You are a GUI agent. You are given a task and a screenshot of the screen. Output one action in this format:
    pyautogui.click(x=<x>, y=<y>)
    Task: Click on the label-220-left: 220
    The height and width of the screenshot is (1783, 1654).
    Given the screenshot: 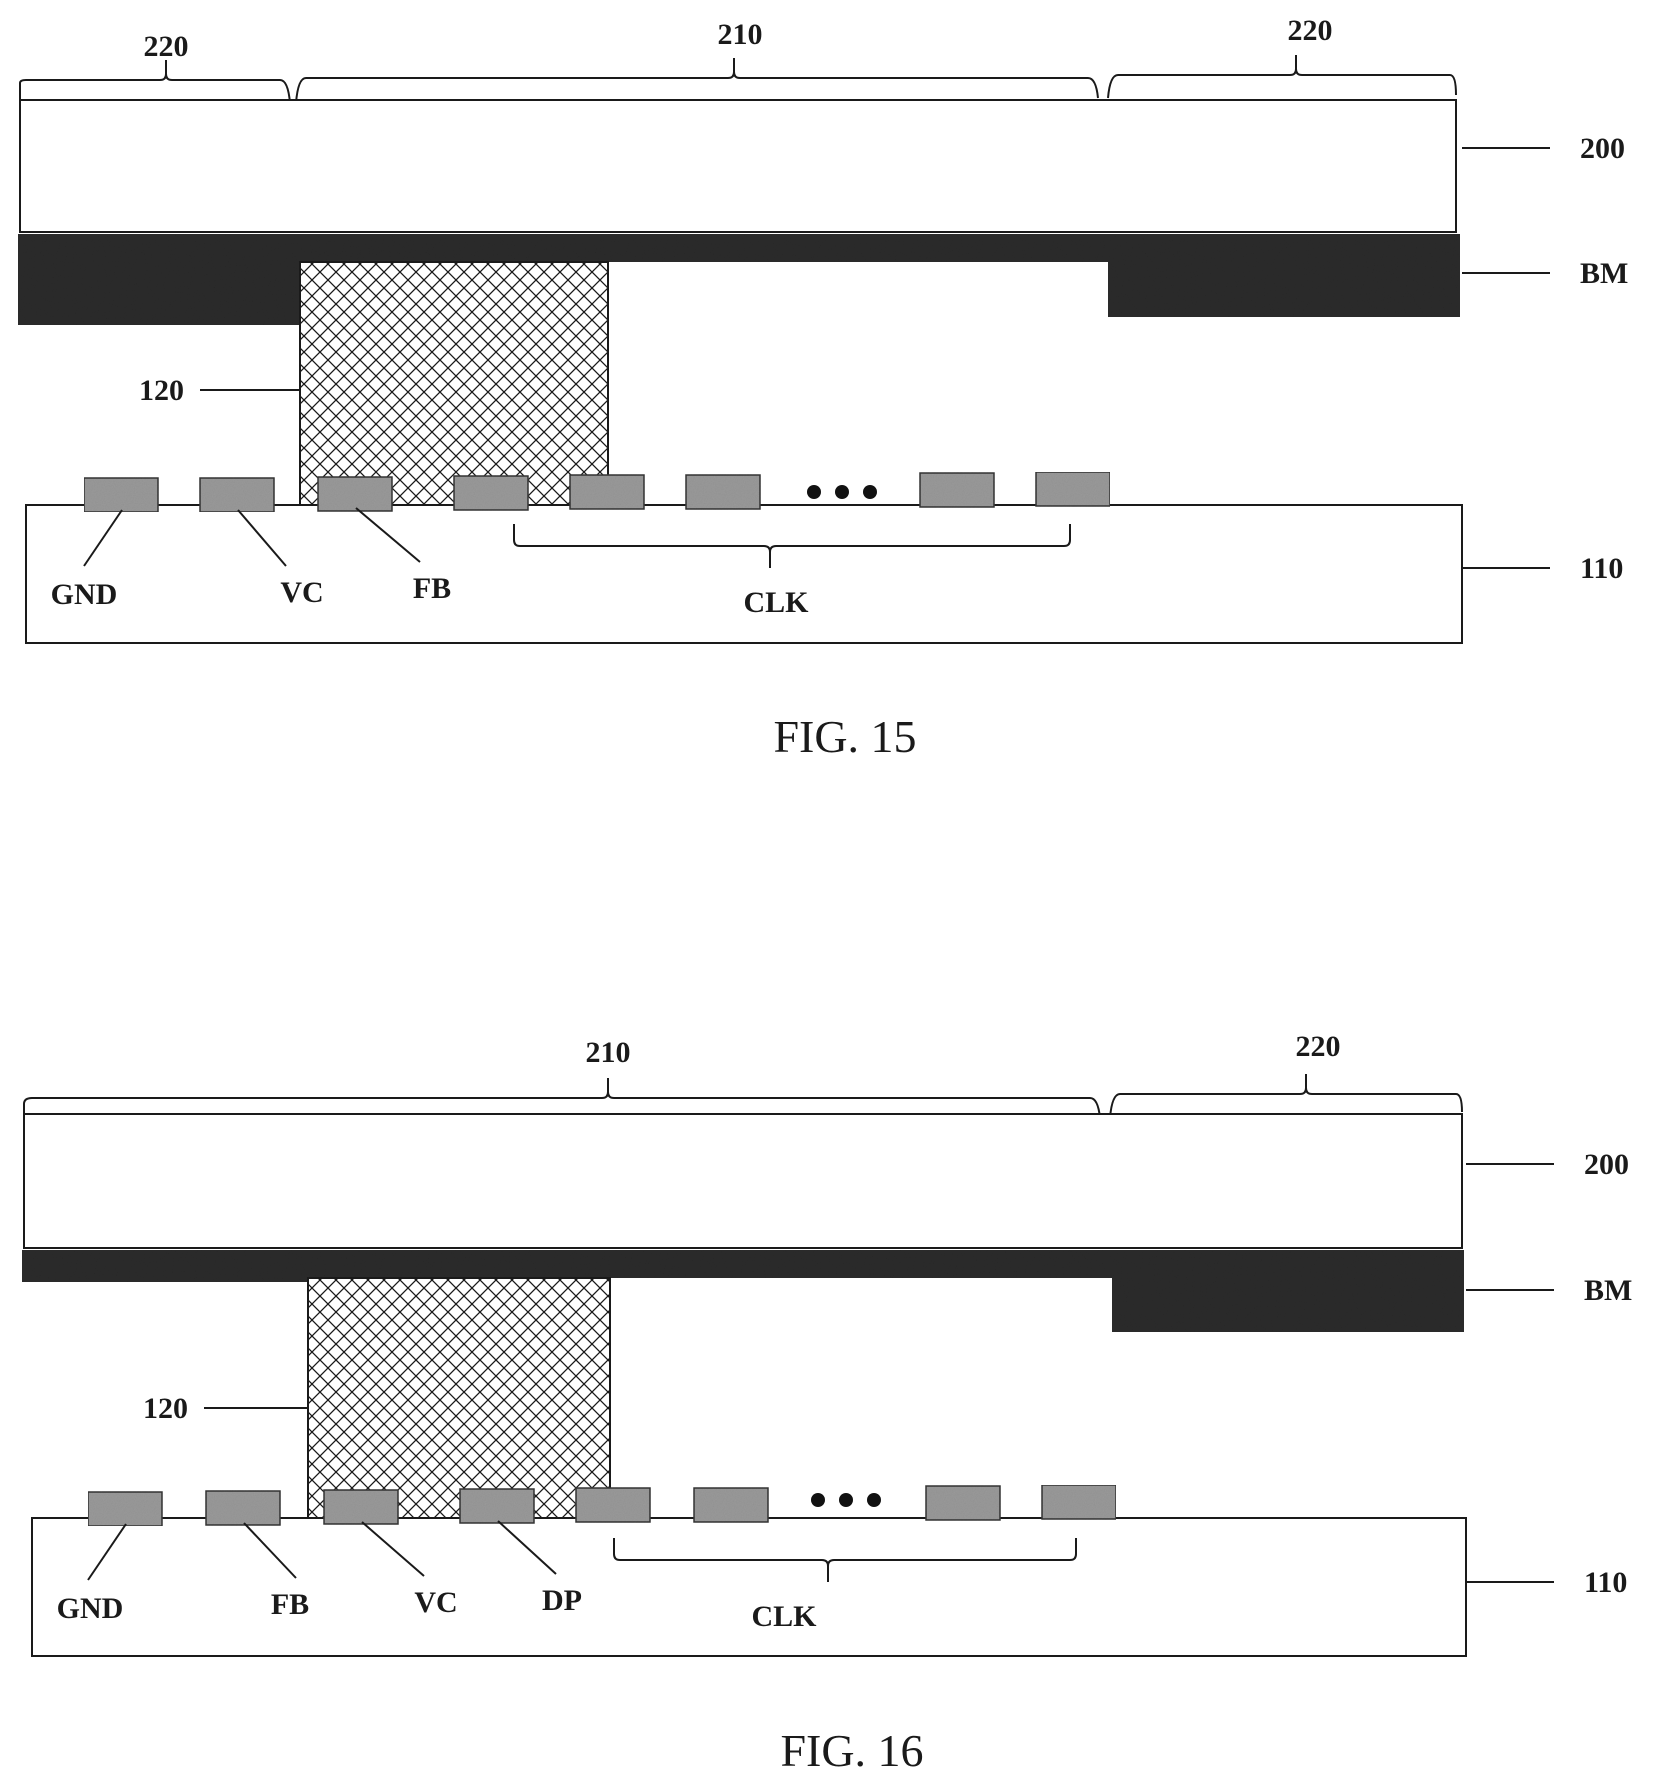 What is the action you would take?
    pyautogui.click(x=166, y=46)
    